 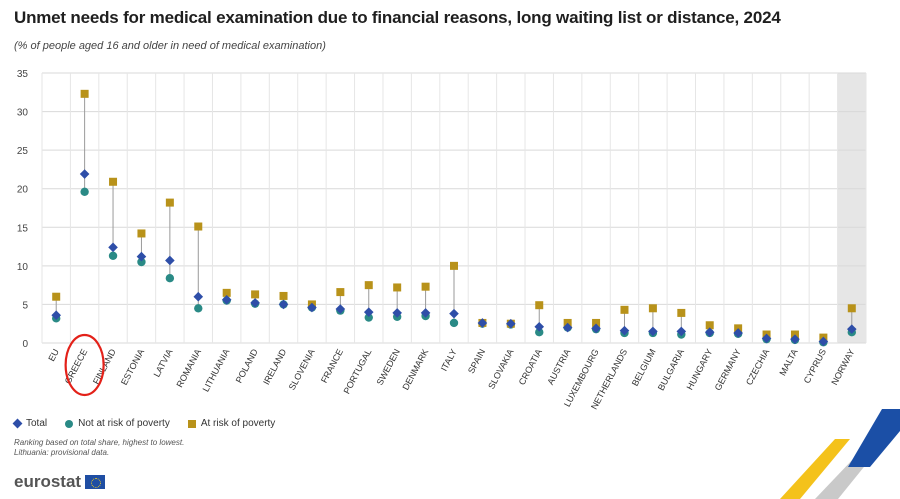 What do you see at coordinates (247, 366) in the screenshot?
I see `x-tick-label: POLAND` at bounding box center [247, 366].